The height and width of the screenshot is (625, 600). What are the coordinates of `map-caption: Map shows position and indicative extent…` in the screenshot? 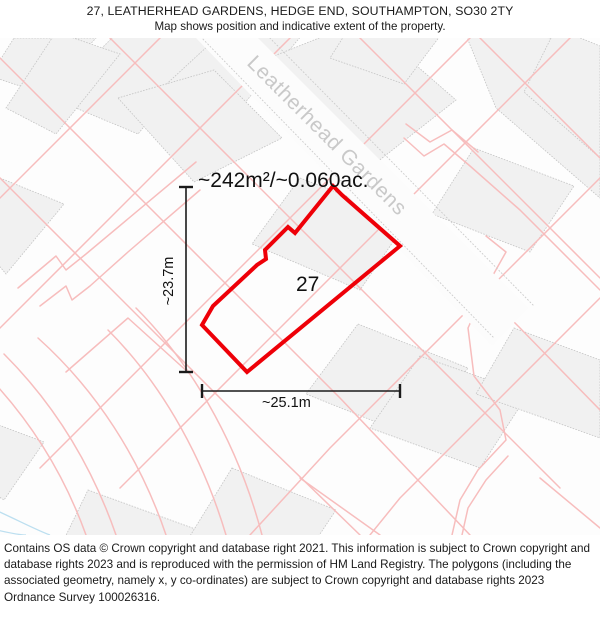 It's located at (300, 26).